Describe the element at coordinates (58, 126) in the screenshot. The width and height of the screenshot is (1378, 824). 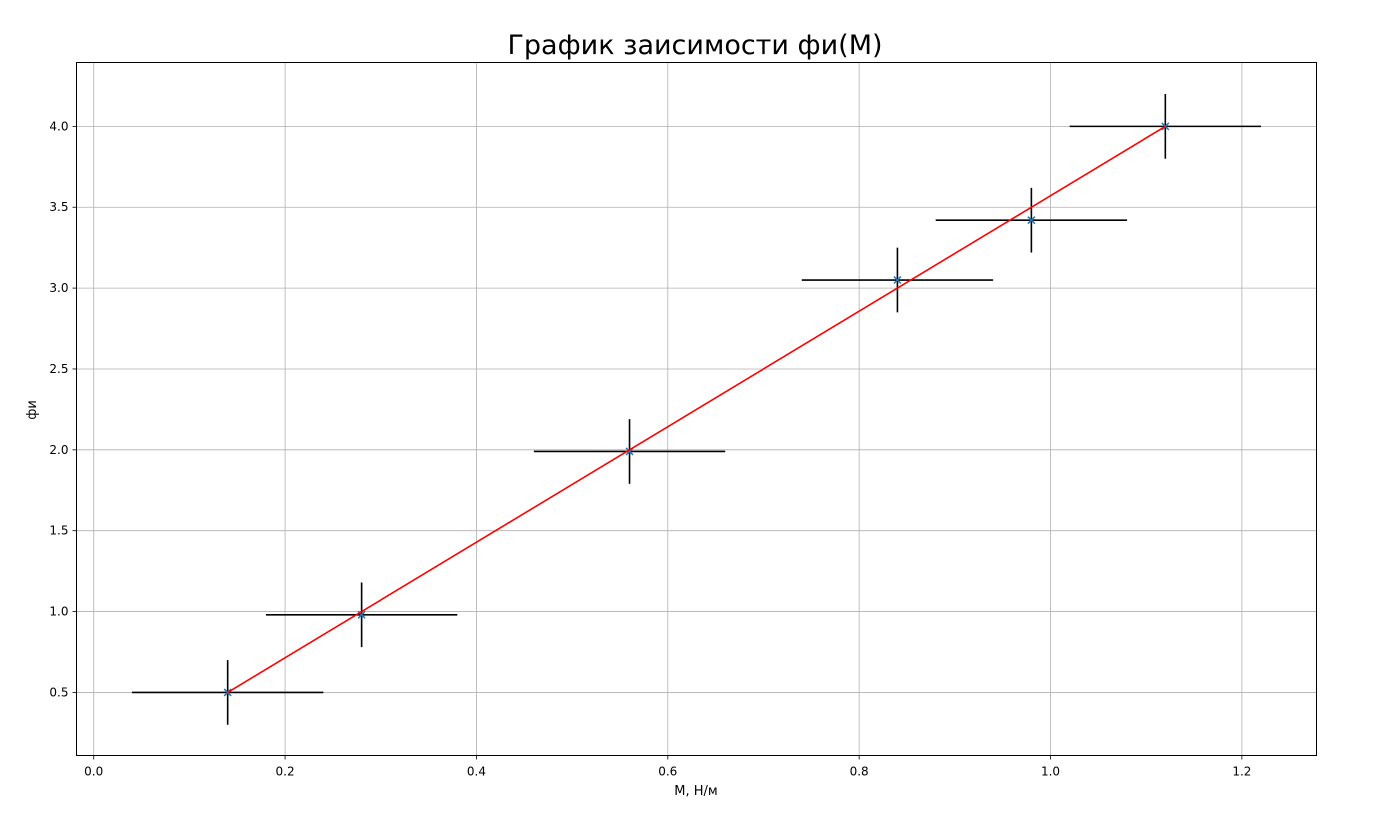
I see `y-tick-label: 4.0` at that location.